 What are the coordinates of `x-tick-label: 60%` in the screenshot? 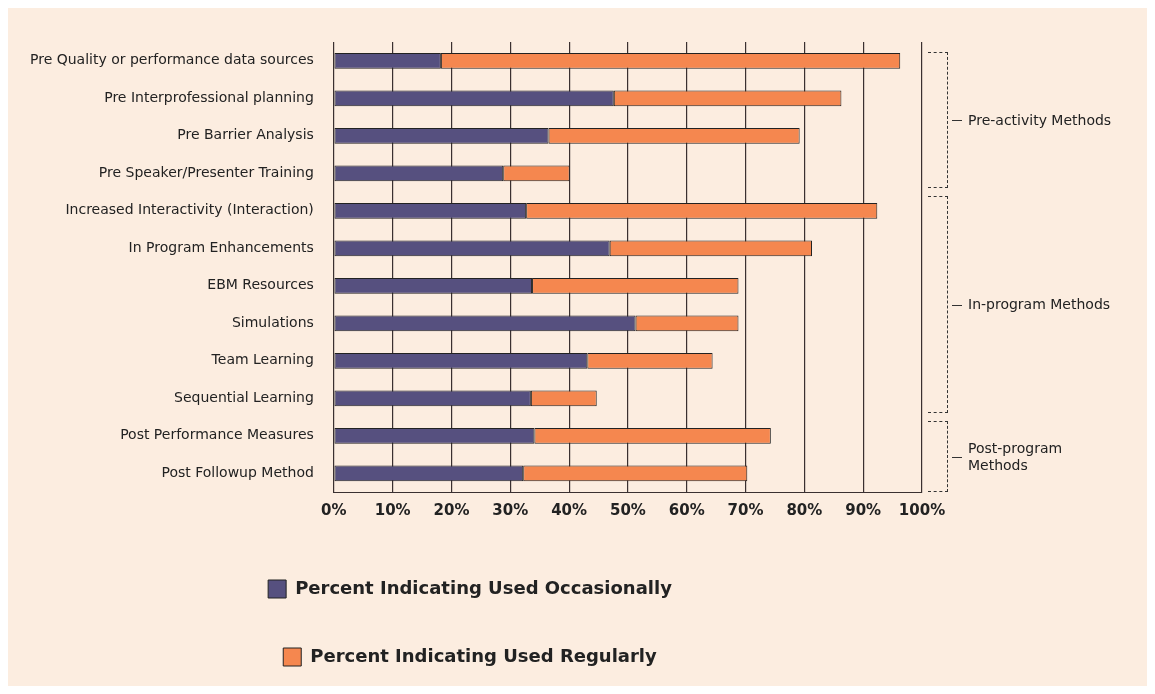 It's located at (686, 509).